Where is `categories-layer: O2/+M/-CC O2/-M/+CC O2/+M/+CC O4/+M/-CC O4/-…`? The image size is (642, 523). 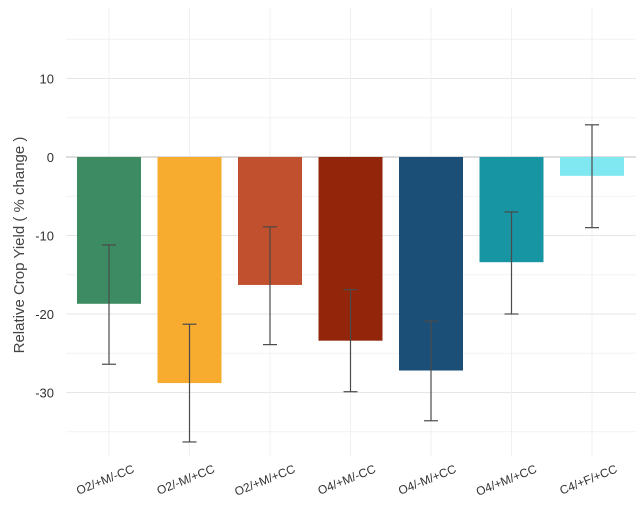 categories-layer: O2/+M/-CC O2/-M/+CC O2/+M/+CC O4/+M/-CC O4/-… is located at coordinates (346, 480).